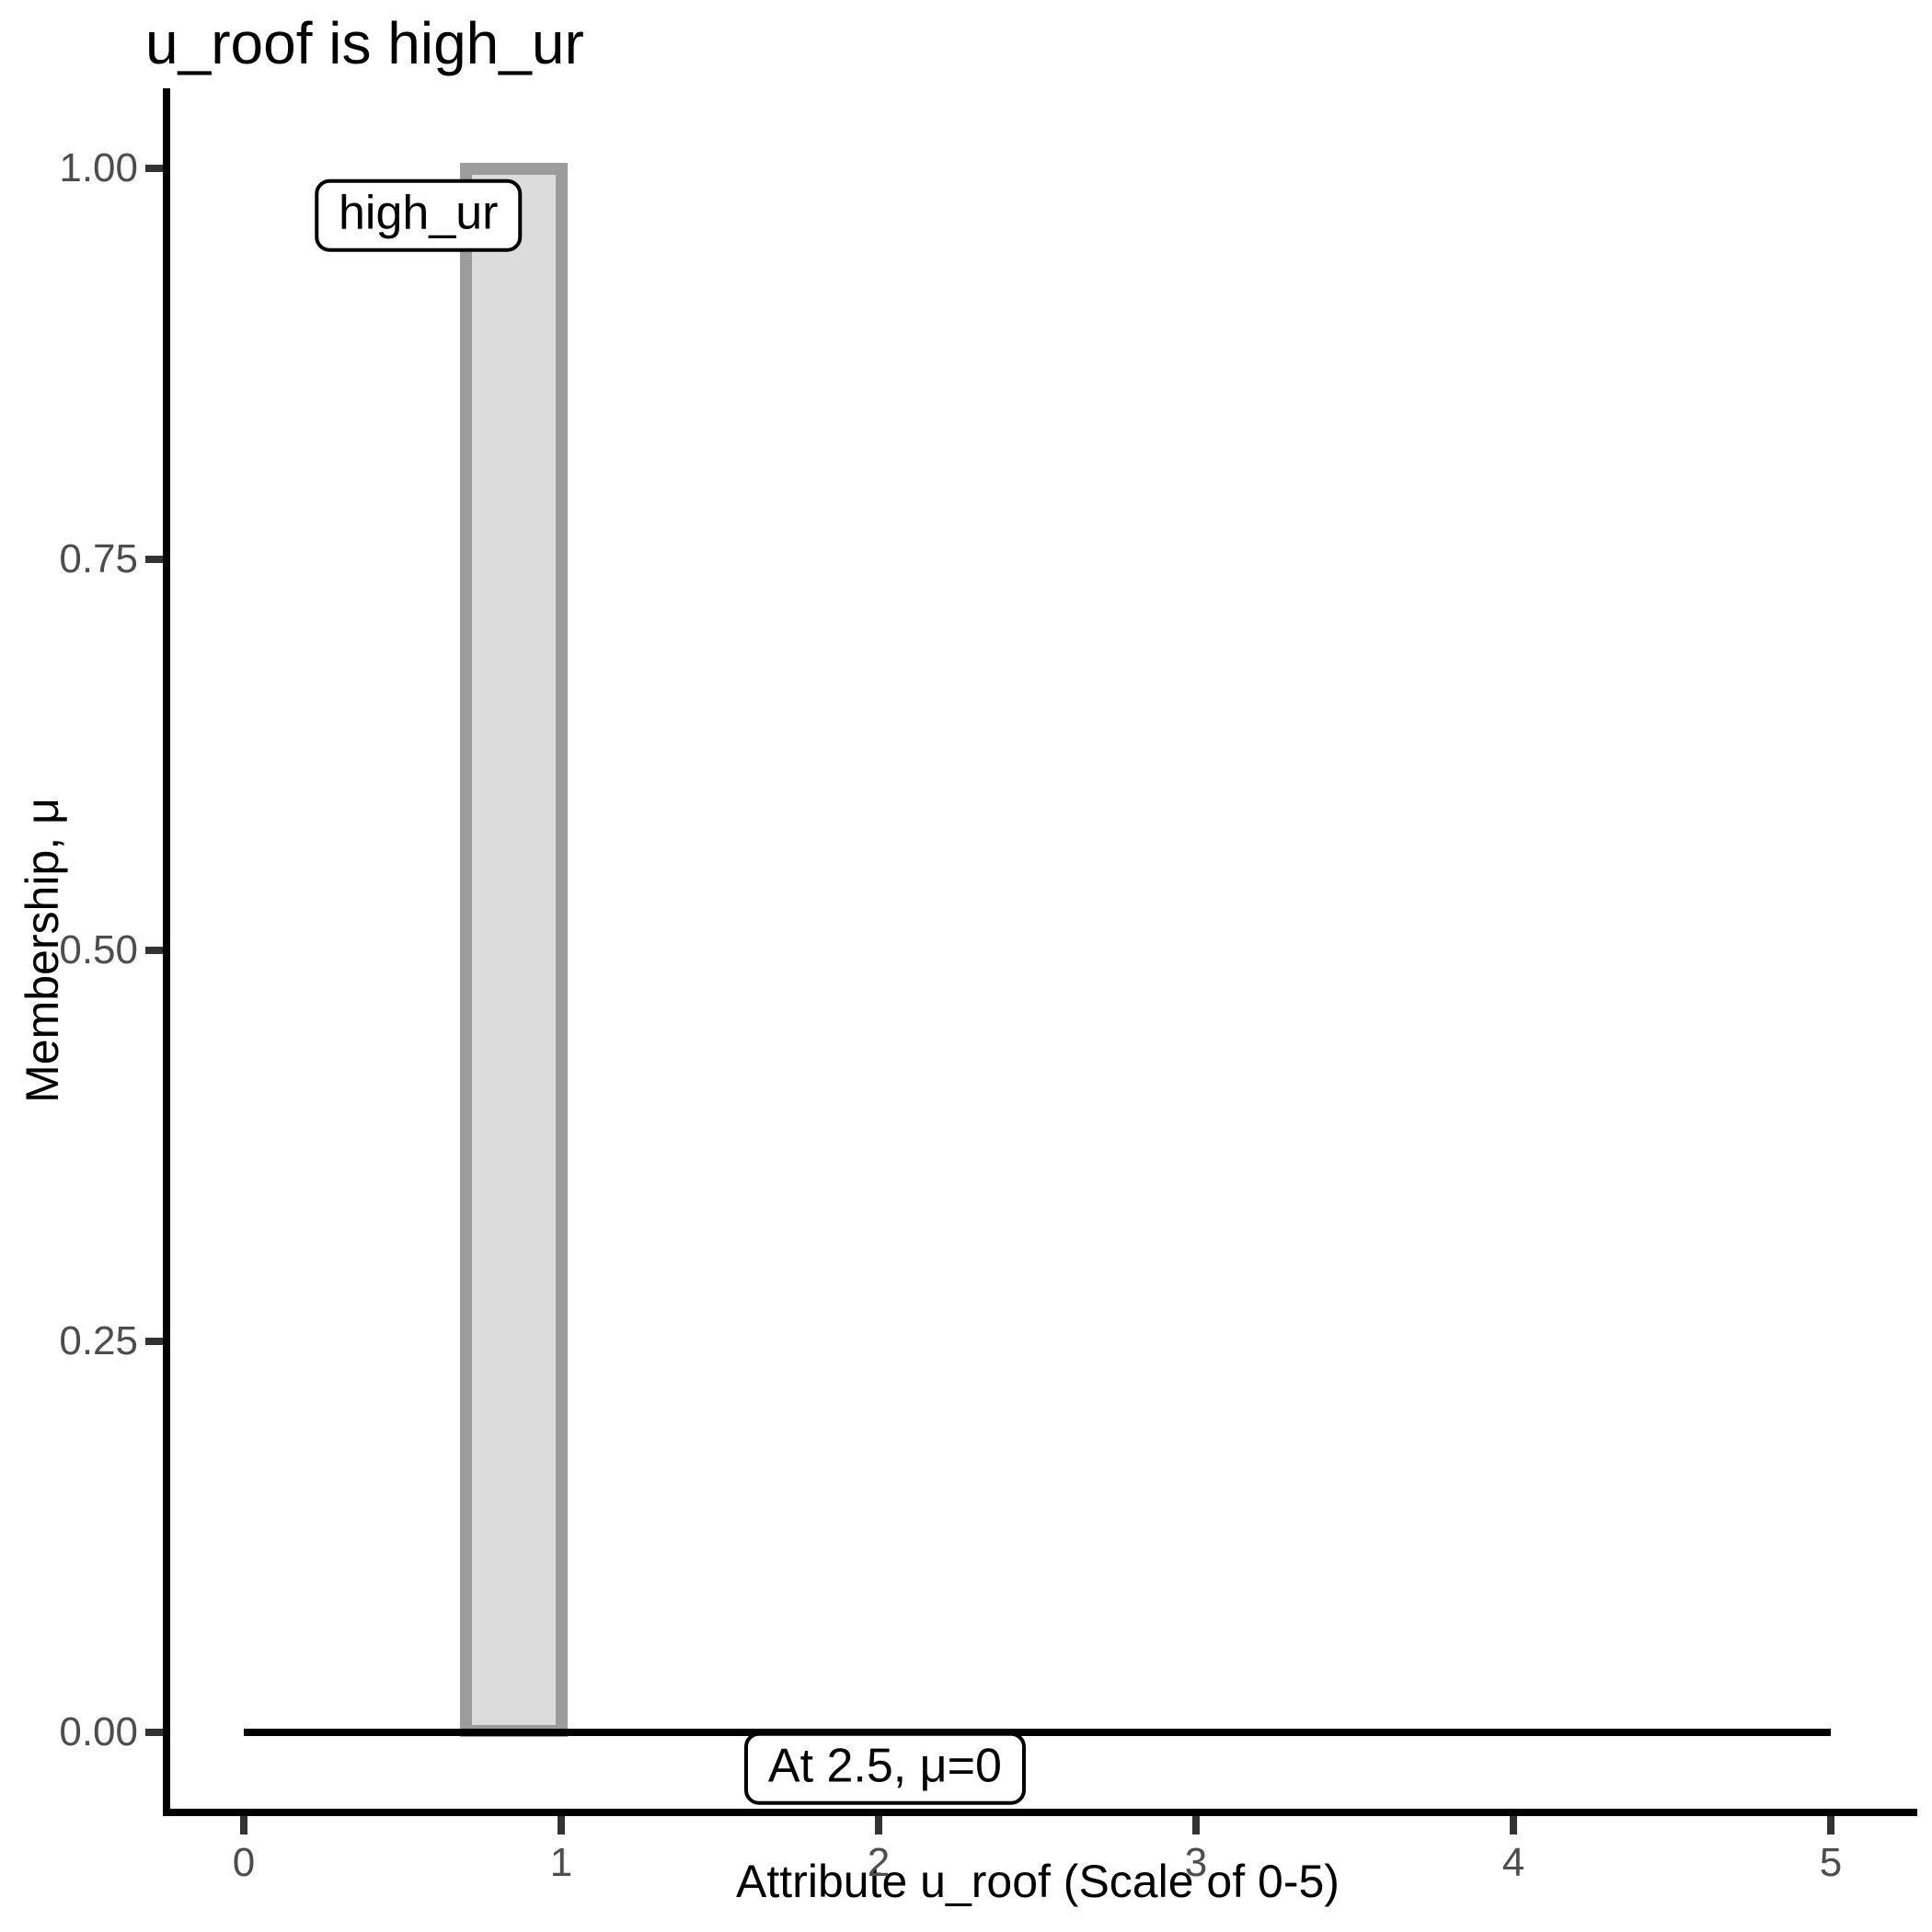 Image resolution: width=1932 pixels, height=1932 pixels. I want to click on y-tick-label: 0.75, so click(98, 558).